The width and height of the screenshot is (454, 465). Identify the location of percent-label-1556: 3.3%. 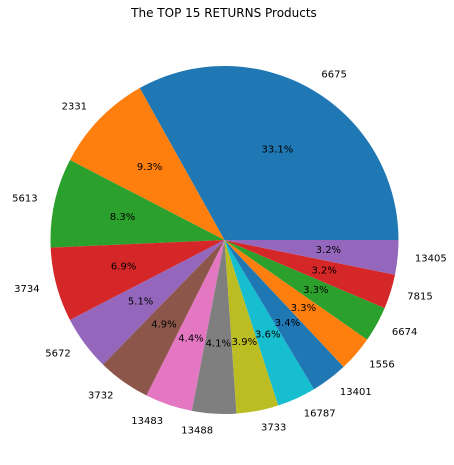
(303, 308).